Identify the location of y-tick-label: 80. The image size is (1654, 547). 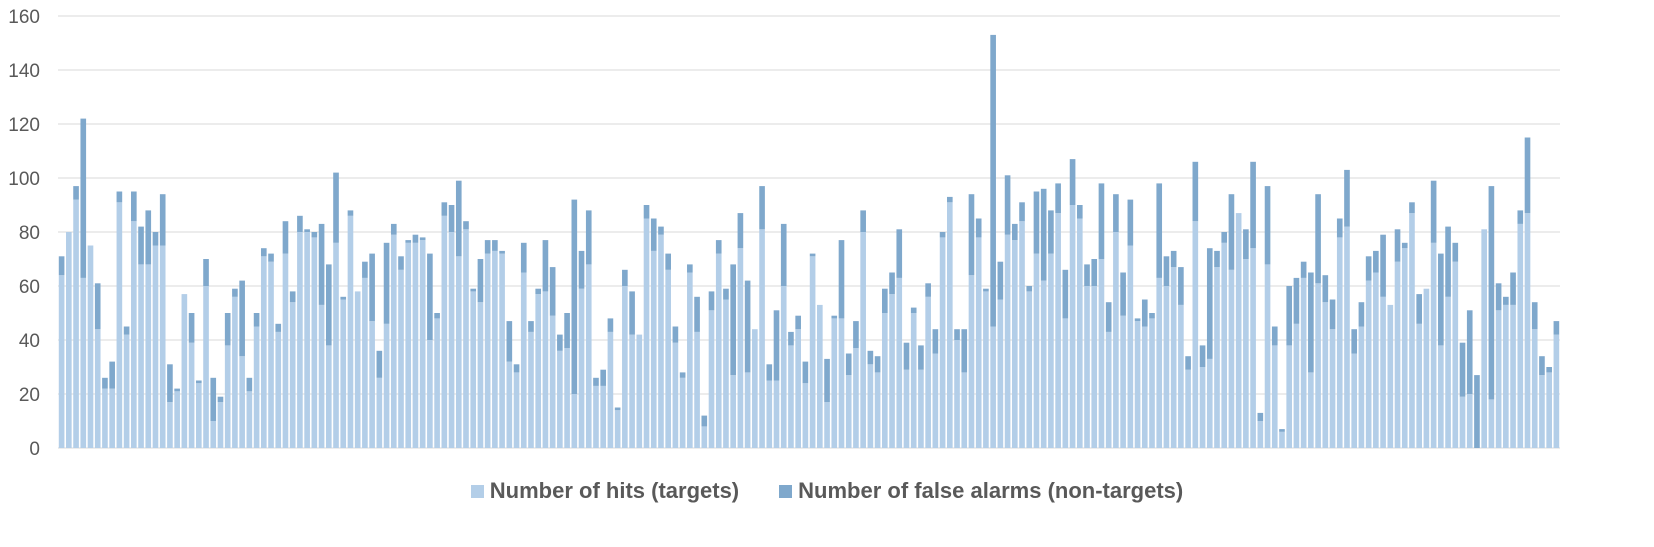
(29, 233).